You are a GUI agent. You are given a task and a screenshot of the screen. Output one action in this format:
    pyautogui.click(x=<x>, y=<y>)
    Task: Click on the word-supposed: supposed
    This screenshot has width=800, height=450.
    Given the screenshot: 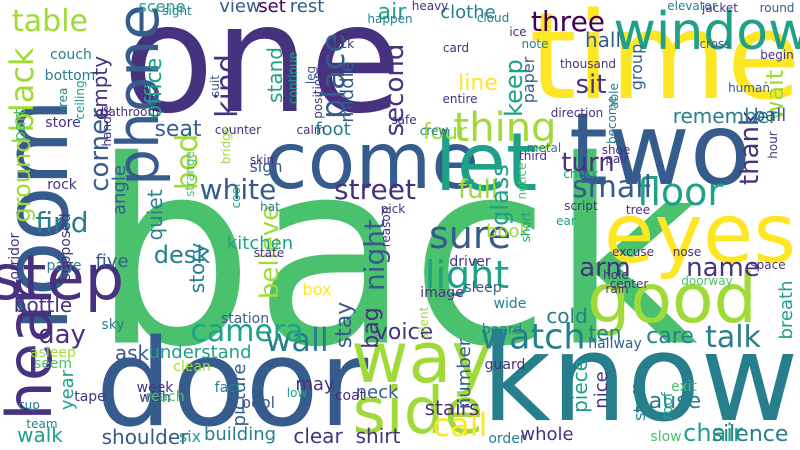 What is the action you would take?
    pyautogui.click(x=66, y=247)
    